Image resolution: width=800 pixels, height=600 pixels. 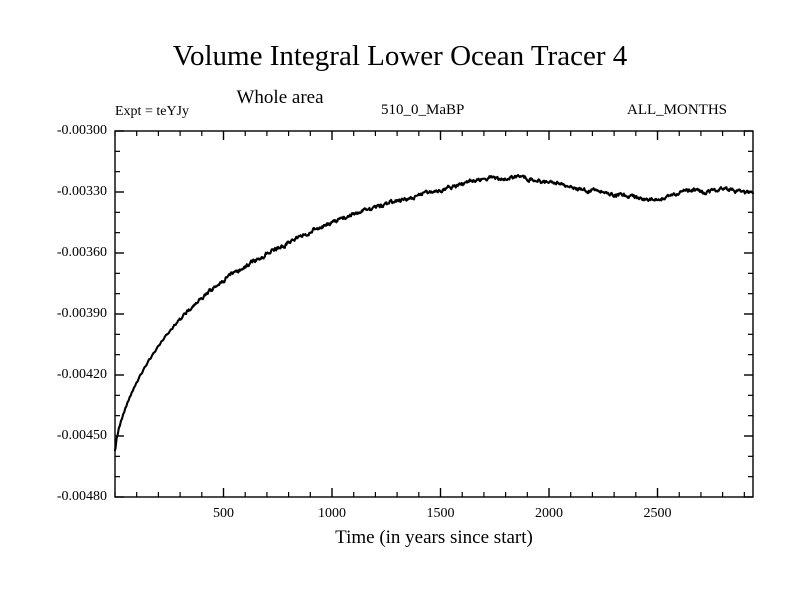 What do you see at coordinates (434, 537) in the screenshot?
I see `x-axis-title: Time (in years since start)` at bounding box center [434, 537].